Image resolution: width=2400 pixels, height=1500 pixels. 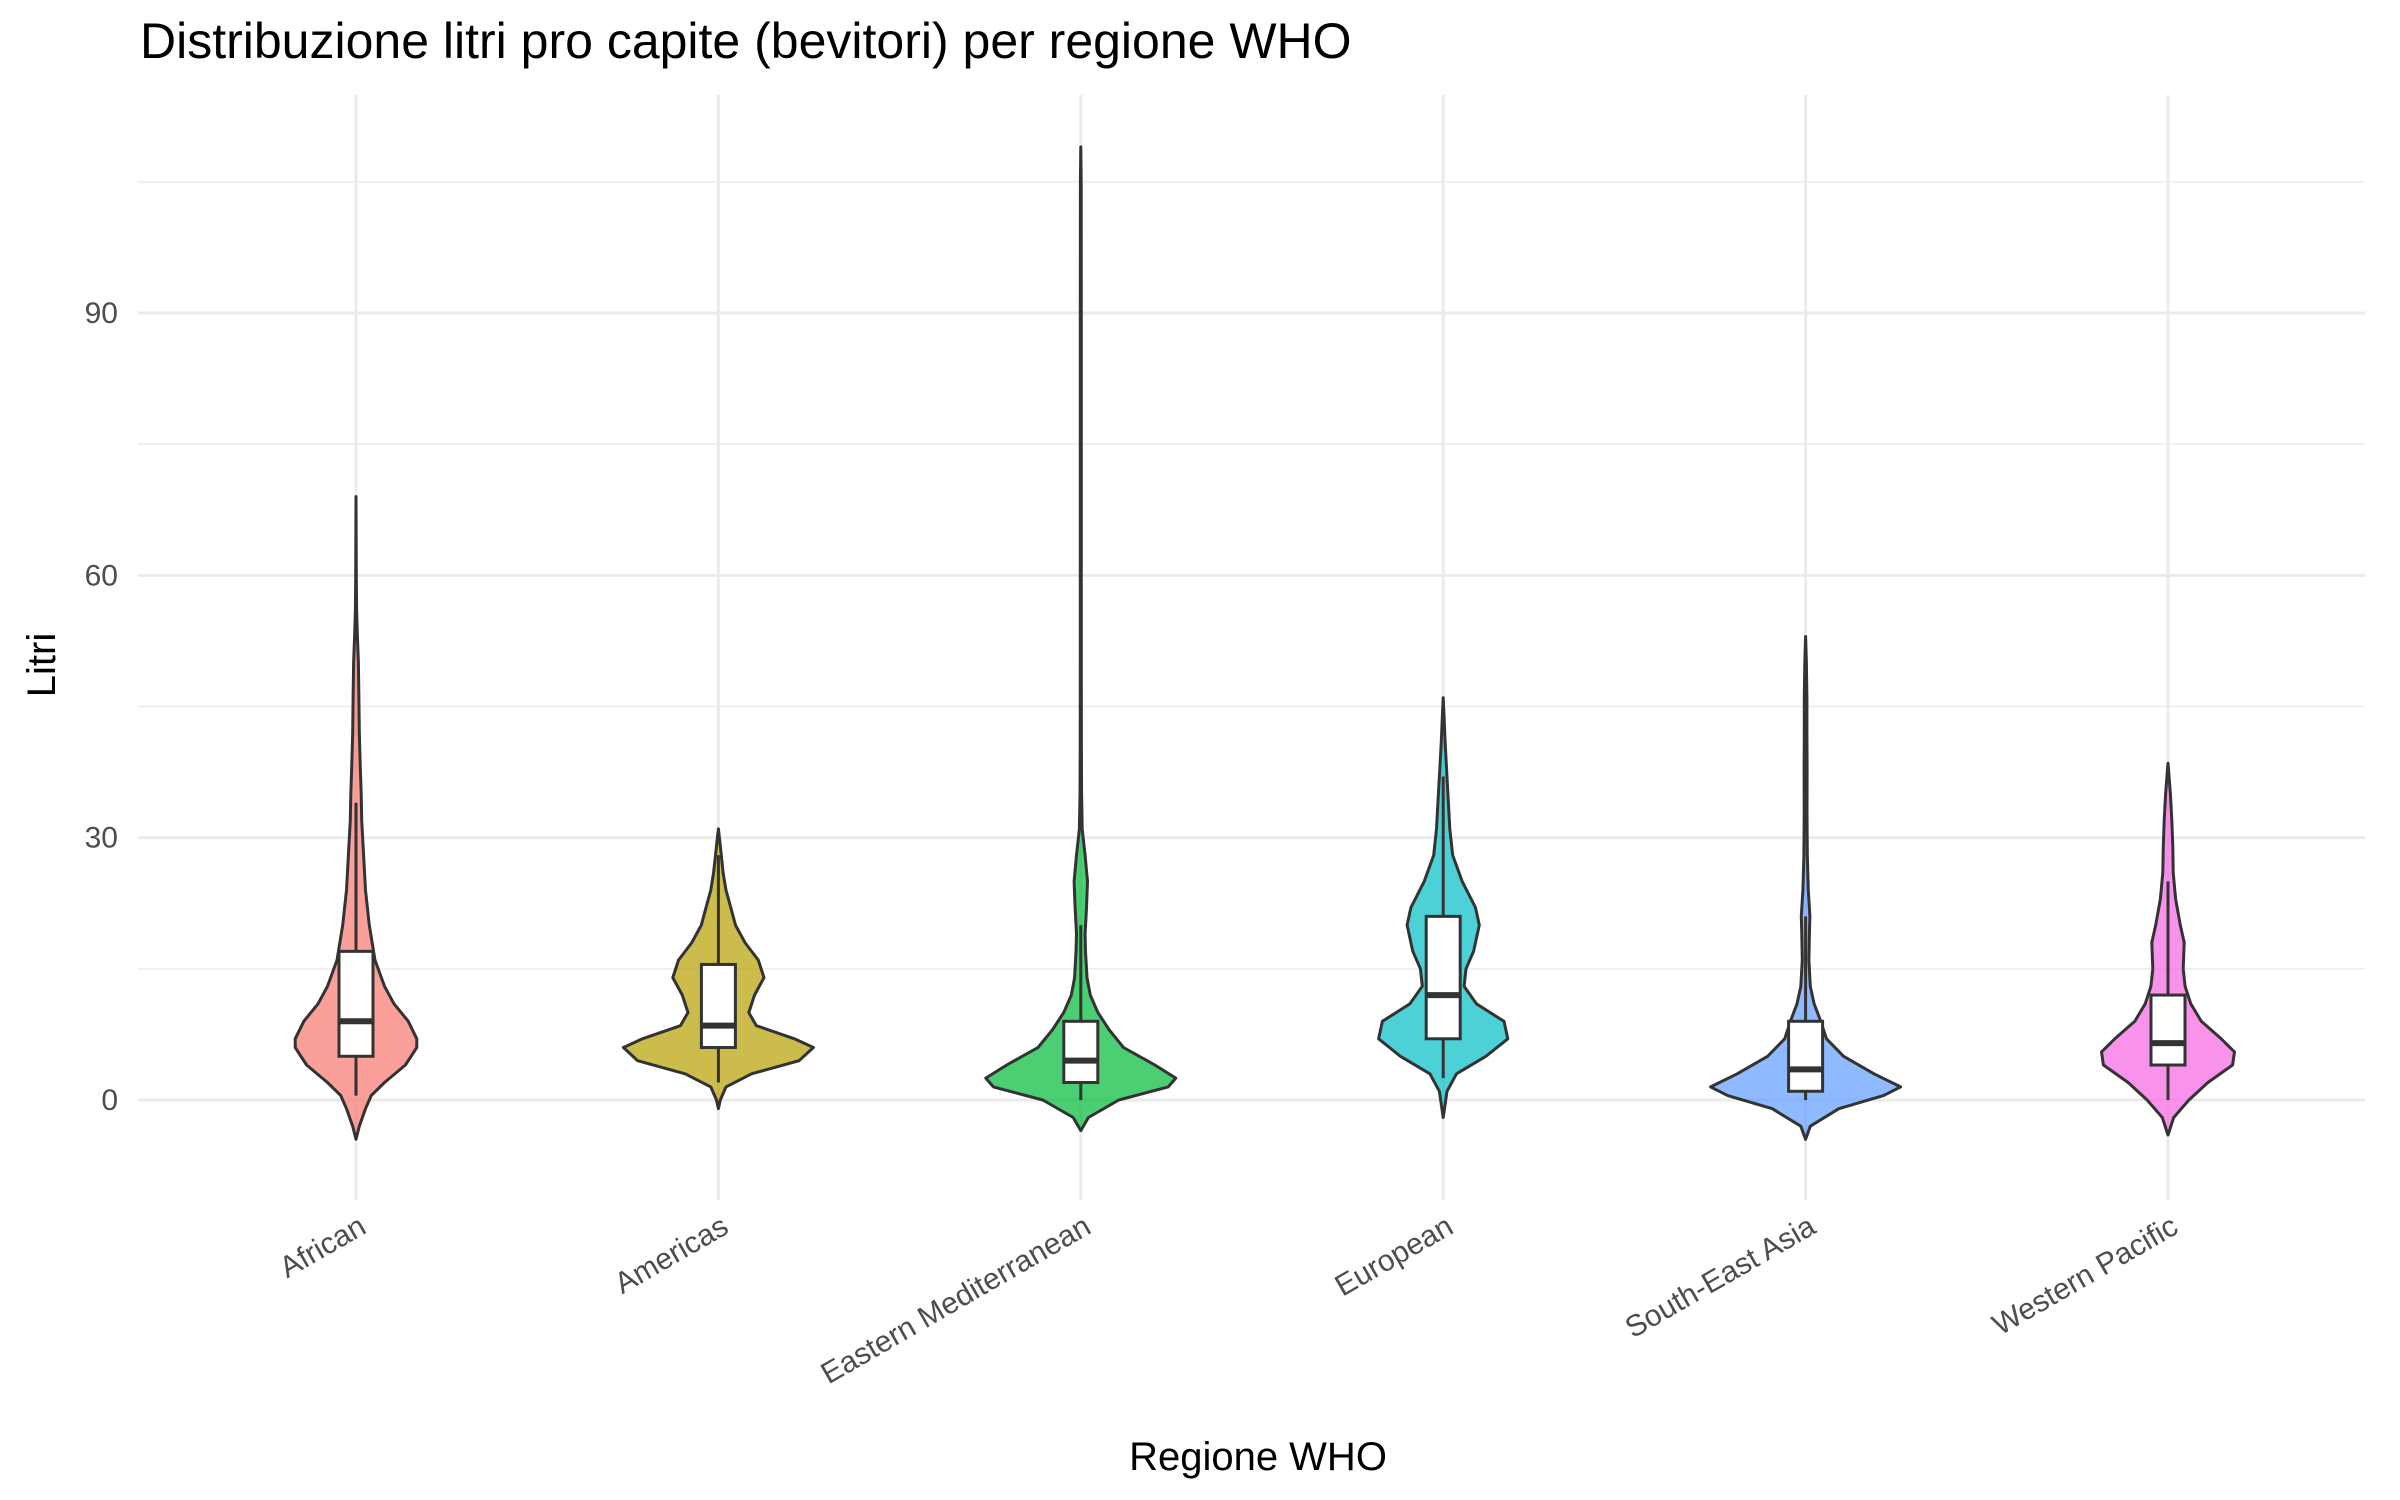 I want to click on x-tick-label: South-East Asia, so click(x=1721, y=1276).